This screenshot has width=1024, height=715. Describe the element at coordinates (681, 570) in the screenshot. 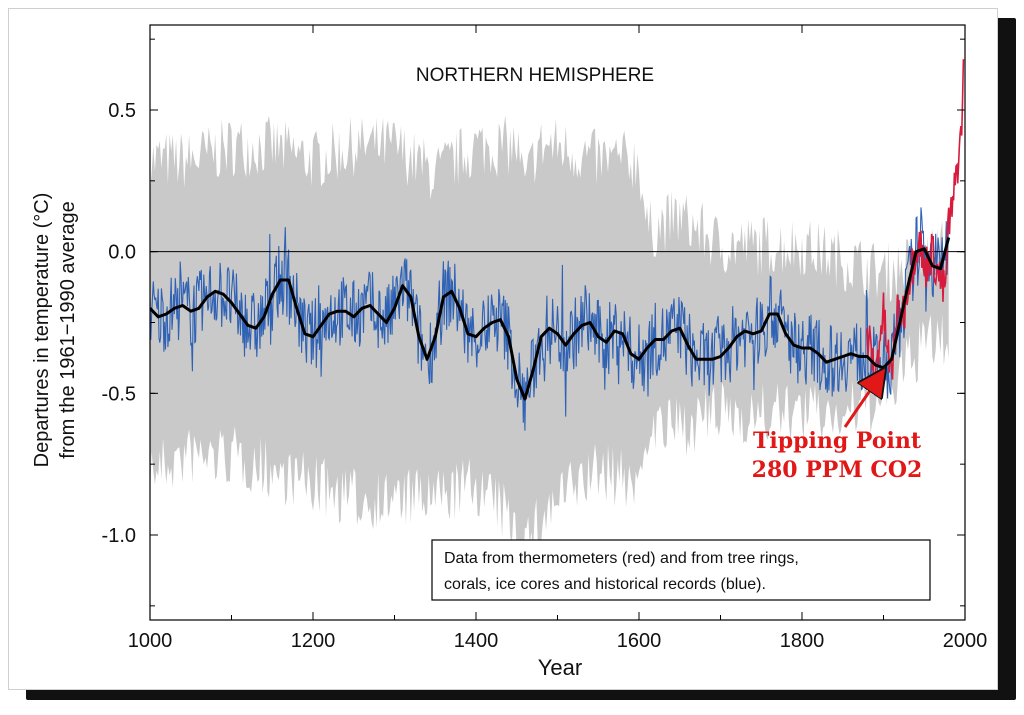

I see `legend-box` at that location.